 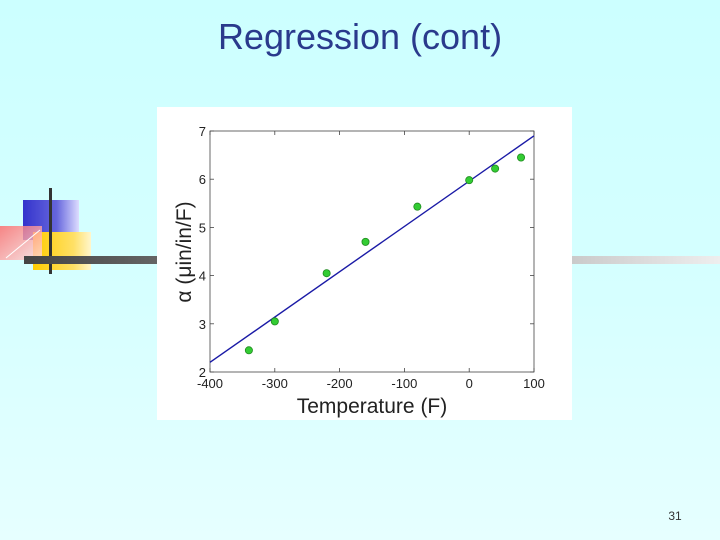 I want to click on deco-diagonal-line, so click(x=23, y=244).